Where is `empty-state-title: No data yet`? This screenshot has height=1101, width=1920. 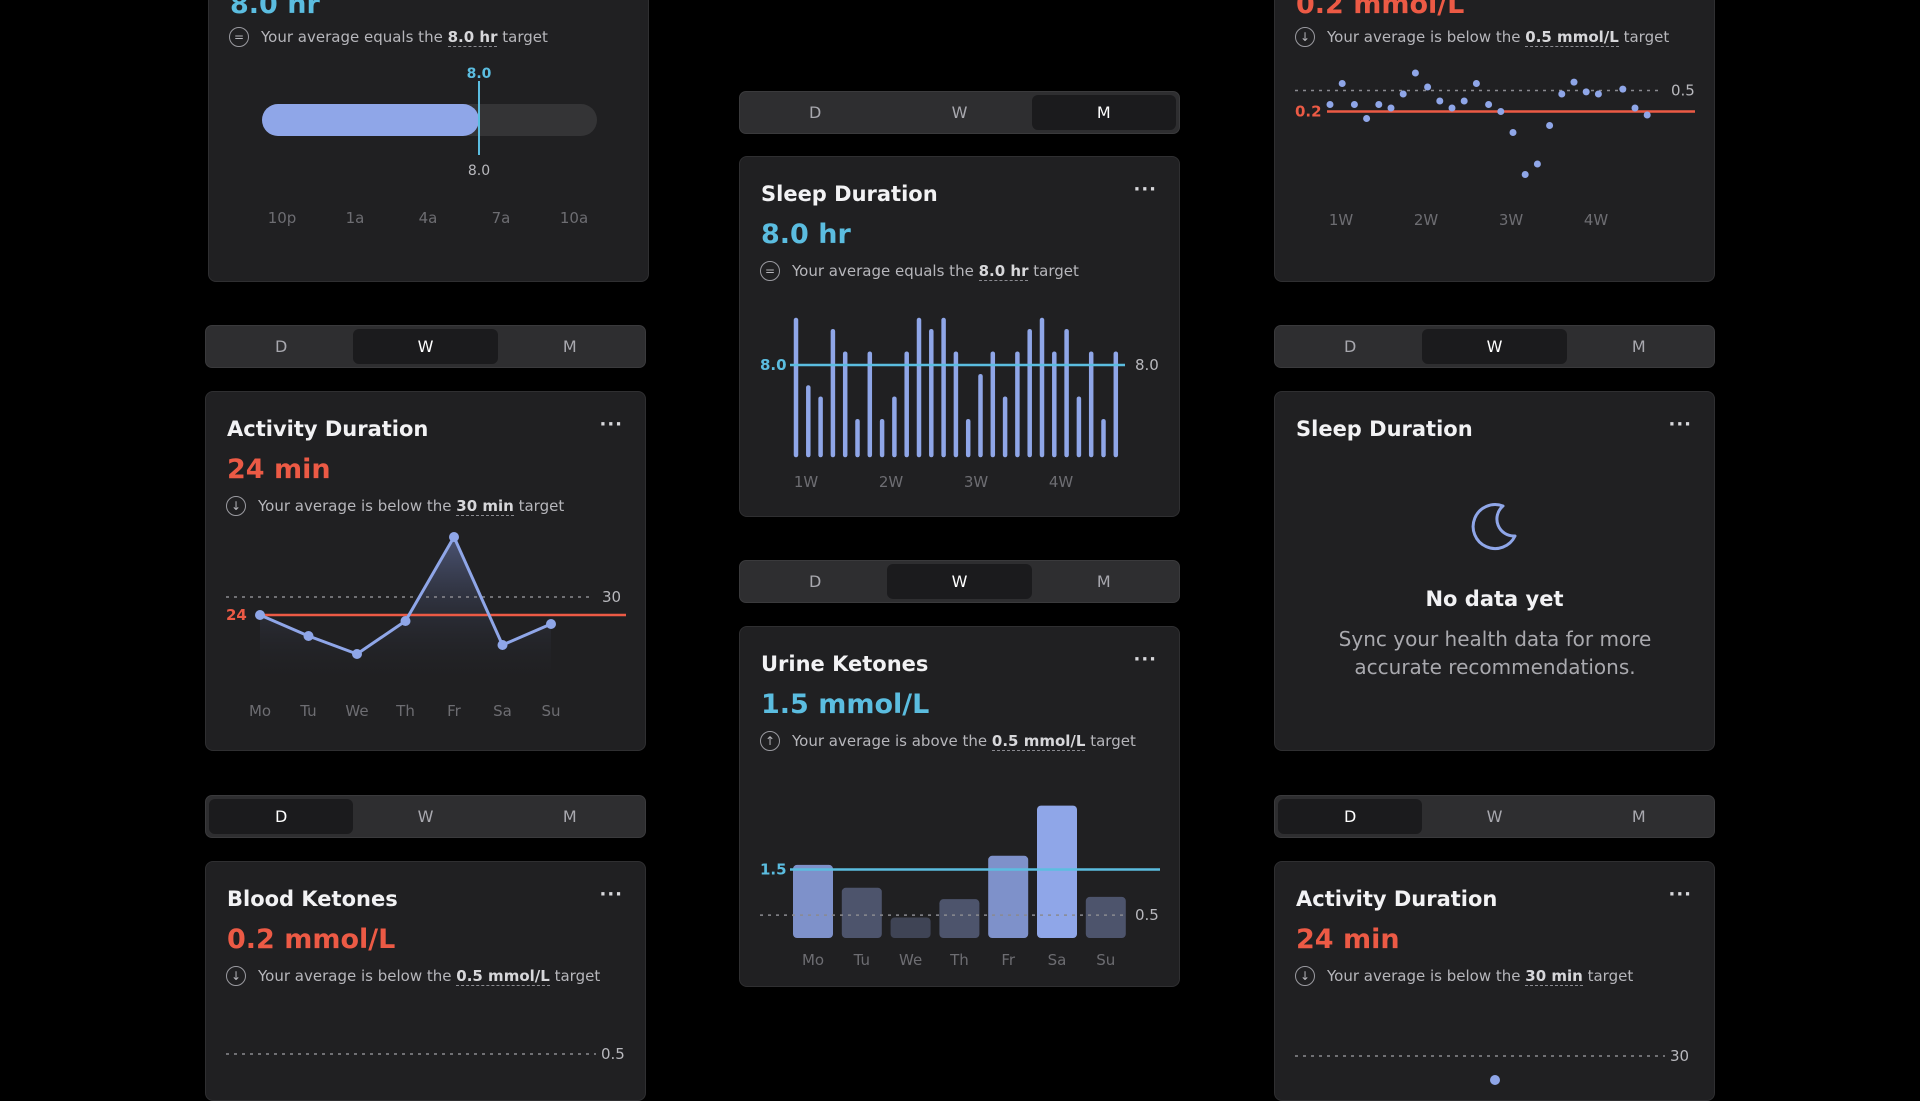
empty-state-title: No data yet is located at coordinates (1494, 599).